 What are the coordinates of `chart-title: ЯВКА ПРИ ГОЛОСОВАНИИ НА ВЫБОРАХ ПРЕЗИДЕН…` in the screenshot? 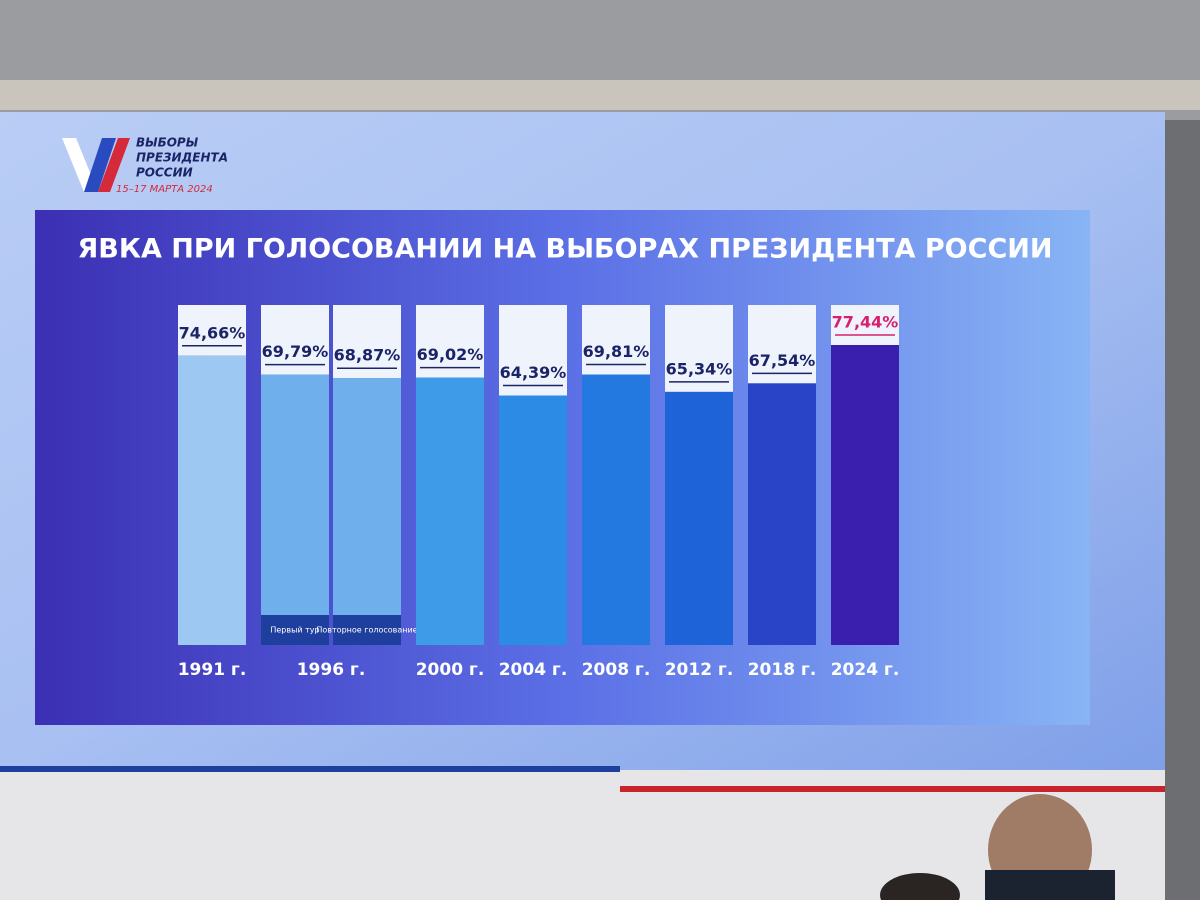 It's located at (565, 249).